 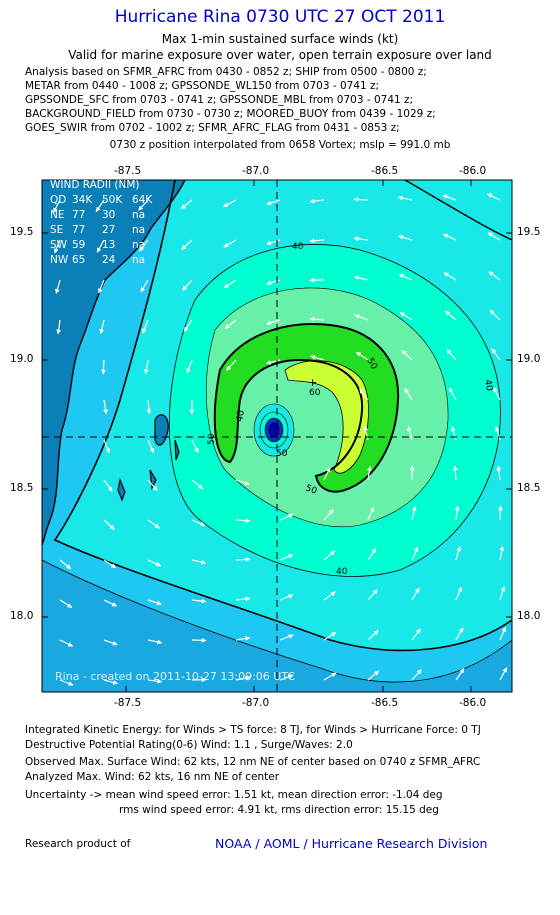 I want to click on max-wind-marker: +, so click(x=312, y=382).